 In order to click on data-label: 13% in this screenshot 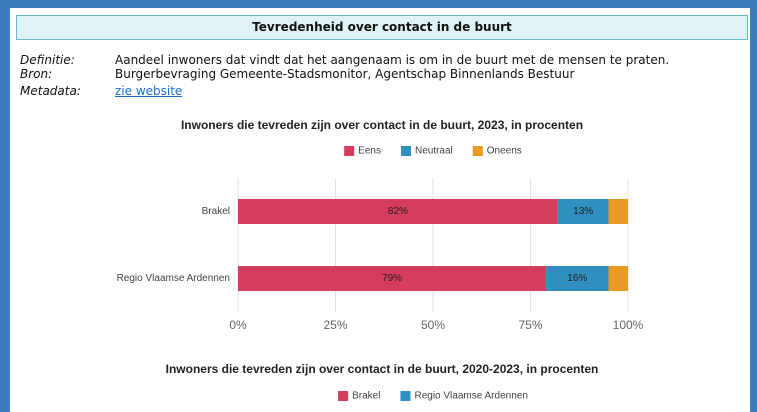, I will do `click(583, 211)`.